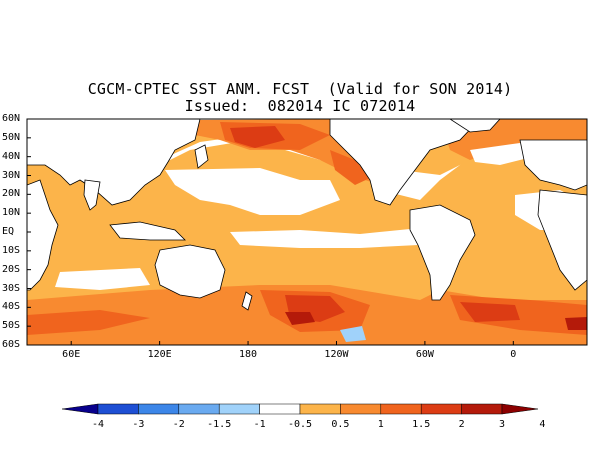 The image size is (600, 464). Describe the element at coordinates (475, 126) in the screenshot. I see `land-greenland` at that location.